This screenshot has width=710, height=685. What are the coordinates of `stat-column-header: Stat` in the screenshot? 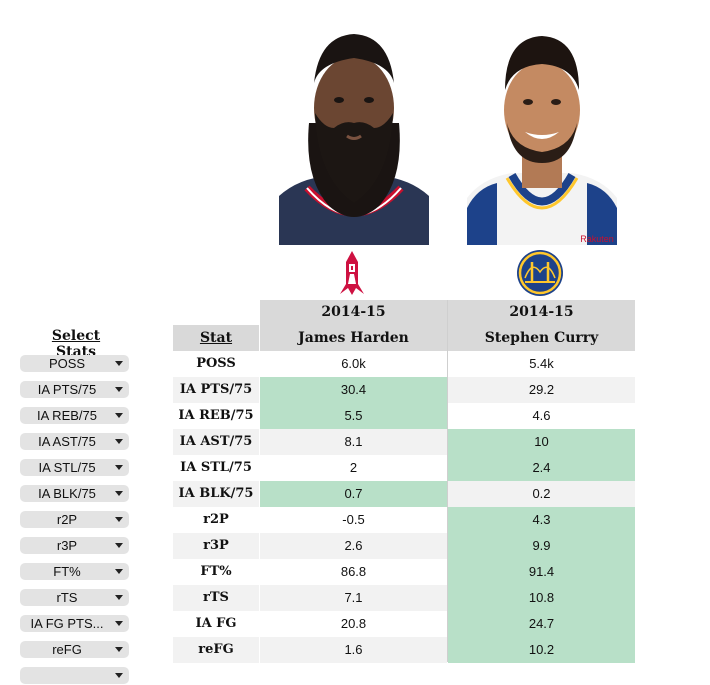 It's located at (216, 338).